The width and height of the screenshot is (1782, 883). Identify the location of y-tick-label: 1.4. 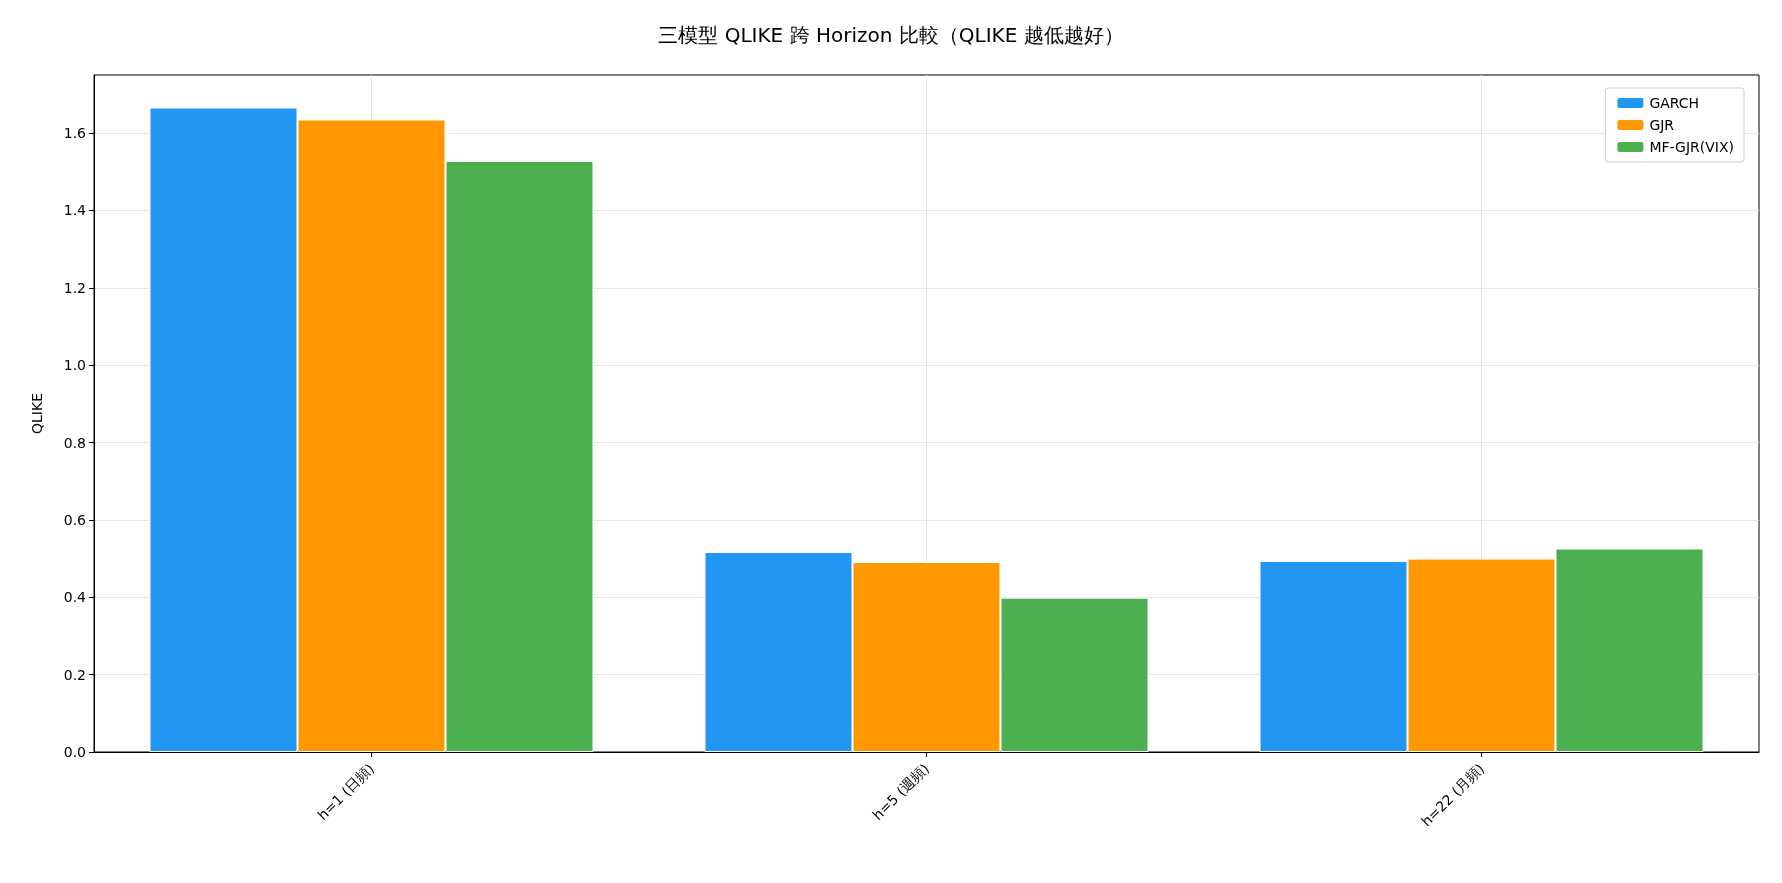
(75, 210).